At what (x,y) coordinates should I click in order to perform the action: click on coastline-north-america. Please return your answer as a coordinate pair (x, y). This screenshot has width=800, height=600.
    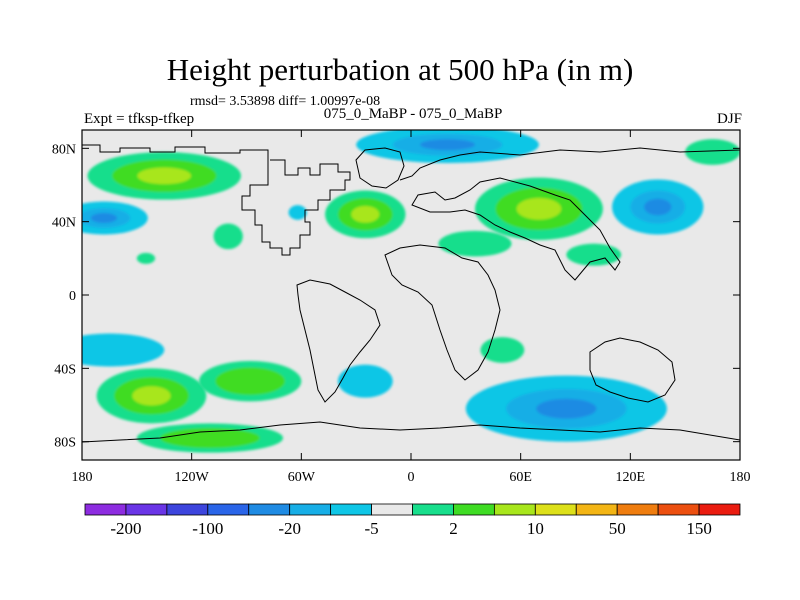
    Looking at the image, I should click on (216, 200).